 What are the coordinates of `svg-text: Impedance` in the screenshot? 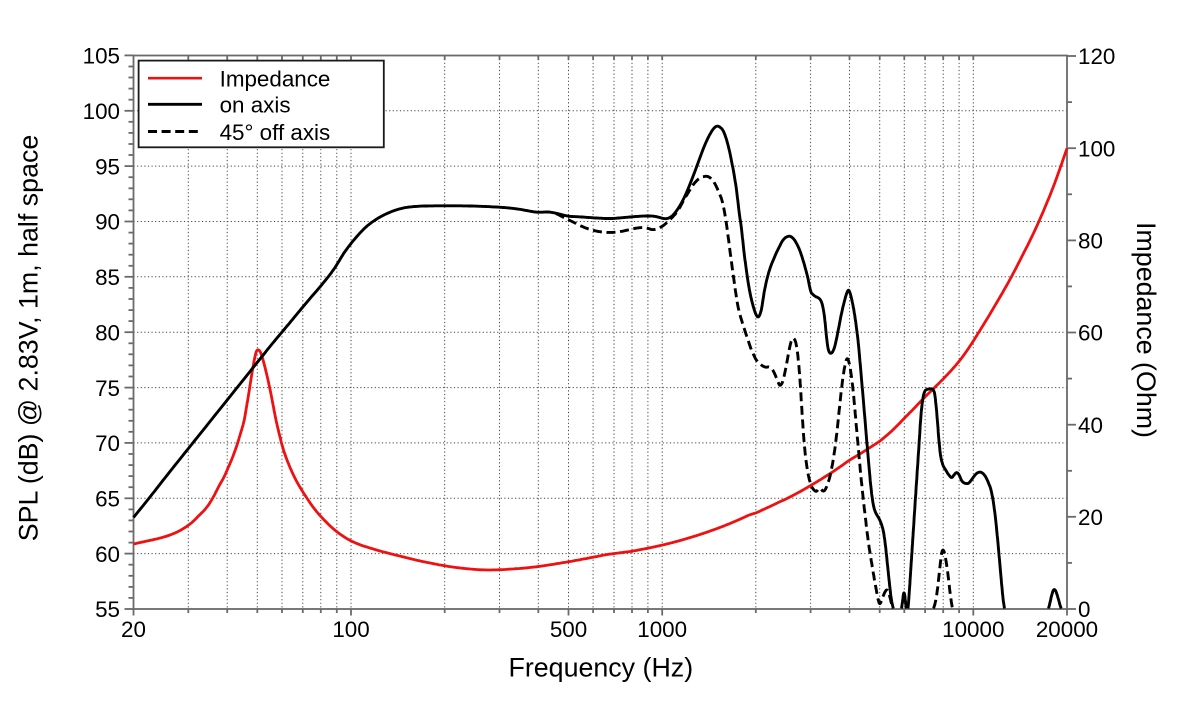 It's located at (275, 79).